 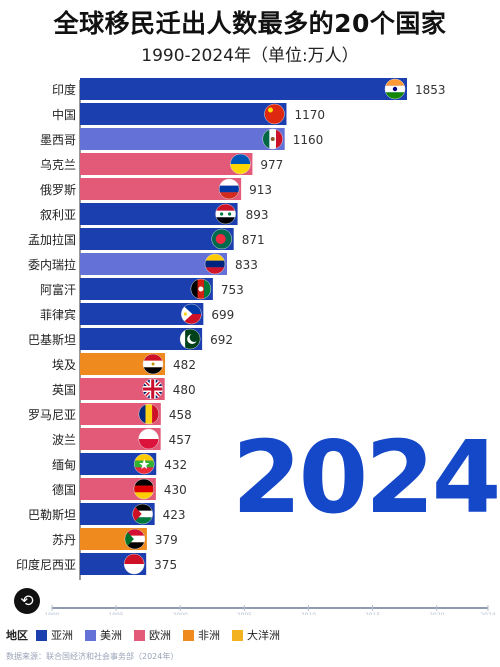 What do you see at coordinates (64, 365) in the screenshot?
I see `category-label: 埃及` at bounding box center [64, 365].